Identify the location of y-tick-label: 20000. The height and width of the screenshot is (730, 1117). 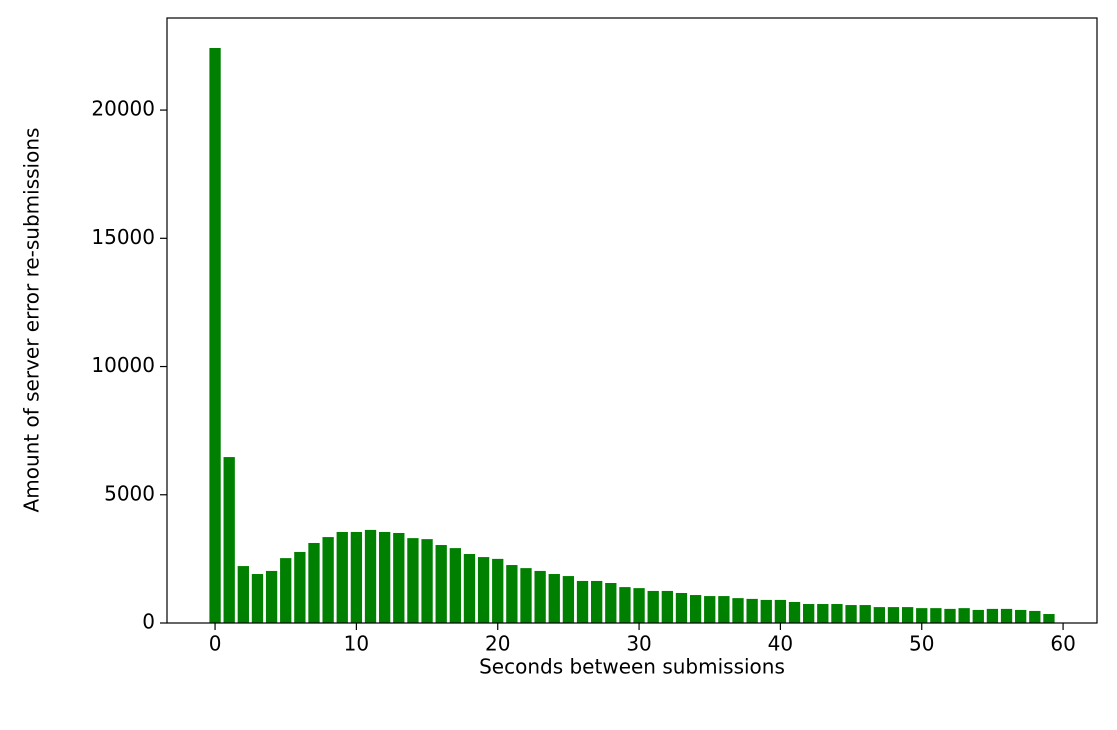
(123, 109).